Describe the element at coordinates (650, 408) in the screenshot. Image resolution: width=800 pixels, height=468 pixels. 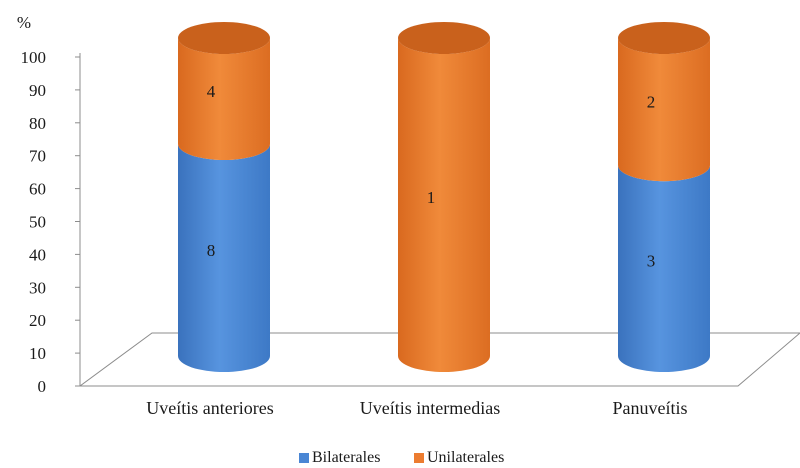
I see `x-category-label: Panuveítis` at that location.